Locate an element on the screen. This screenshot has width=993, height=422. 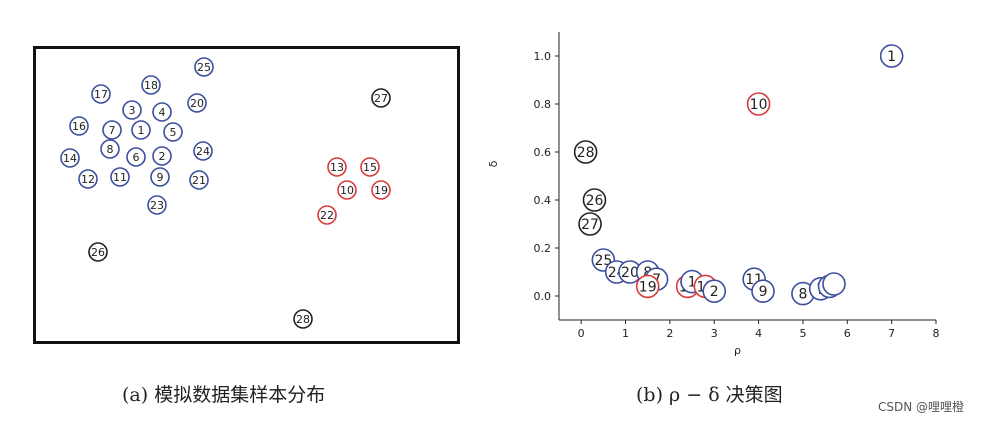
sample-point-label: 23 is located at coordinates (157, 205).